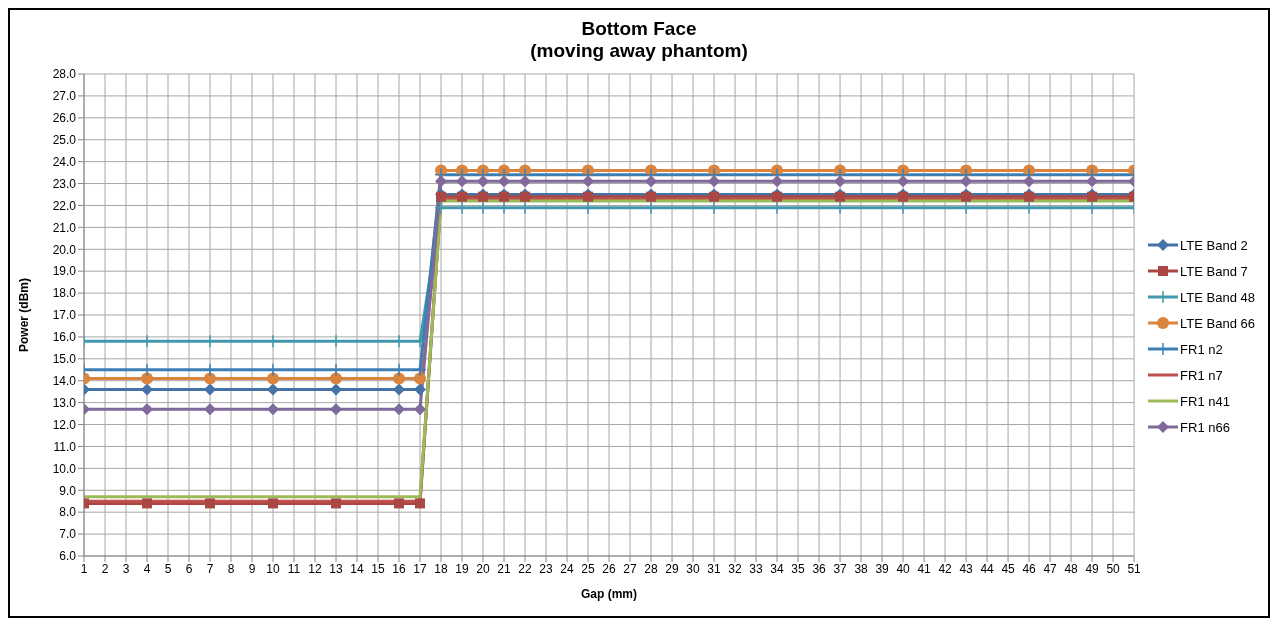 The image size is (1283, 630). I want to click on y-tick-label: 24.0, so click(64, 161).